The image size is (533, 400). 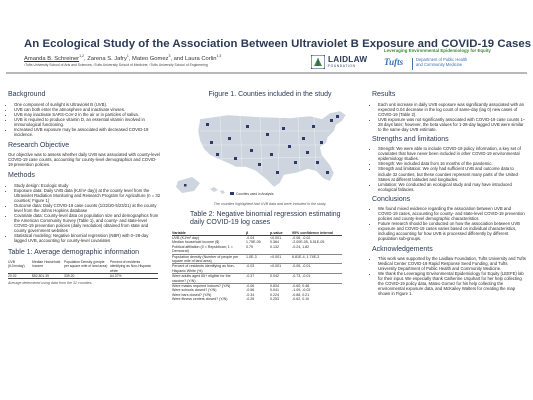 What do you see at coordinates (276, 232) in the screenshot?
I see `table-header: p-value` at bounding box center [276, 232].